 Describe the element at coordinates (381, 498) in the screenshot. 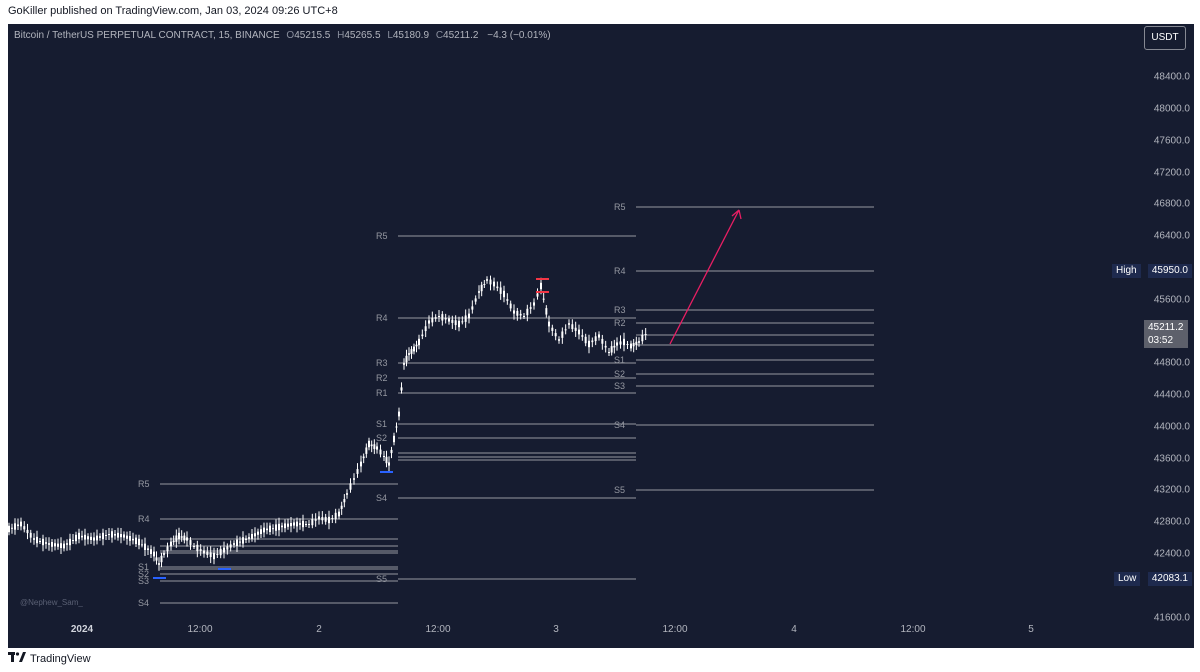

I see `pivot-level-label: S4` at that location.